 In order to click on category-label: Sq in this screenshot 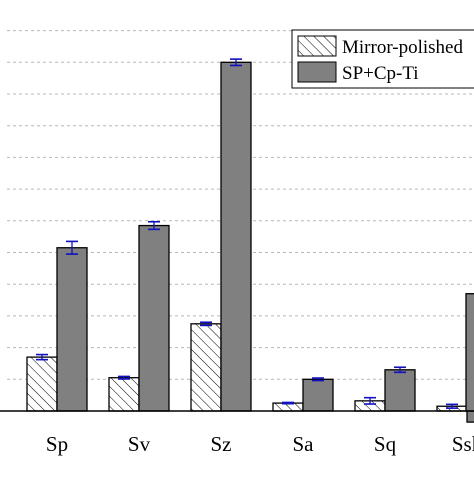, I will do `click(385, 444)`.